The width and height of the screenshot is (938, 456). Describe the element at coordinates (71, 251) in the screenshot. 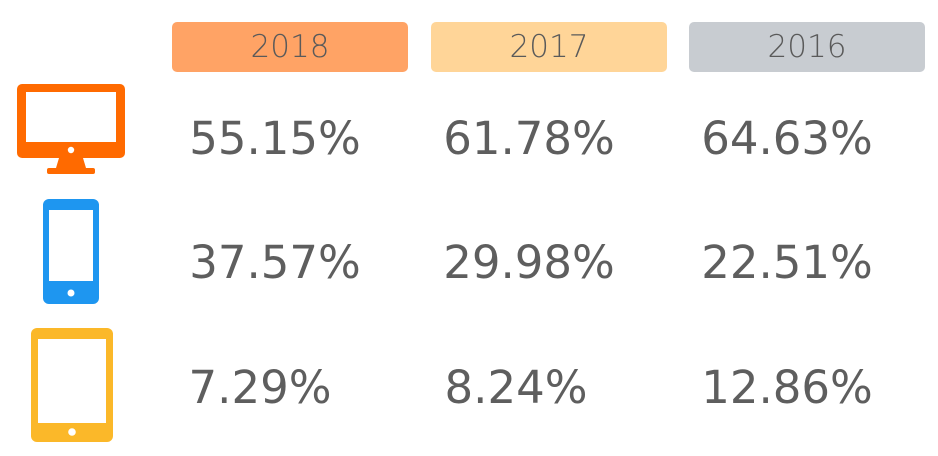

I see `smartphone-icon` at that location.